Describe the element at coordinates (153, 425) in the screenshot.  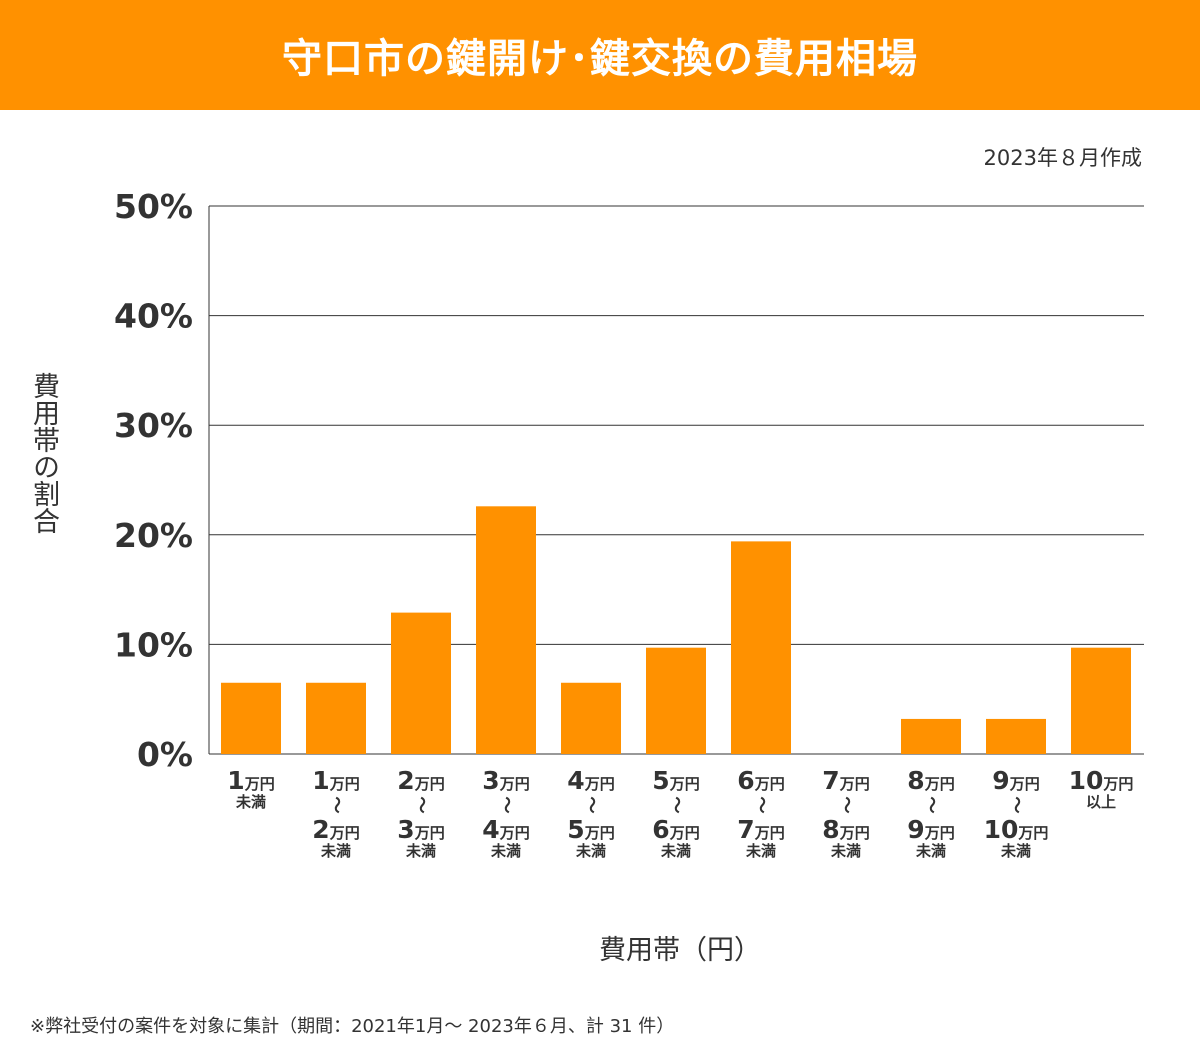
I see `y-tick-label: 30%` at that location.